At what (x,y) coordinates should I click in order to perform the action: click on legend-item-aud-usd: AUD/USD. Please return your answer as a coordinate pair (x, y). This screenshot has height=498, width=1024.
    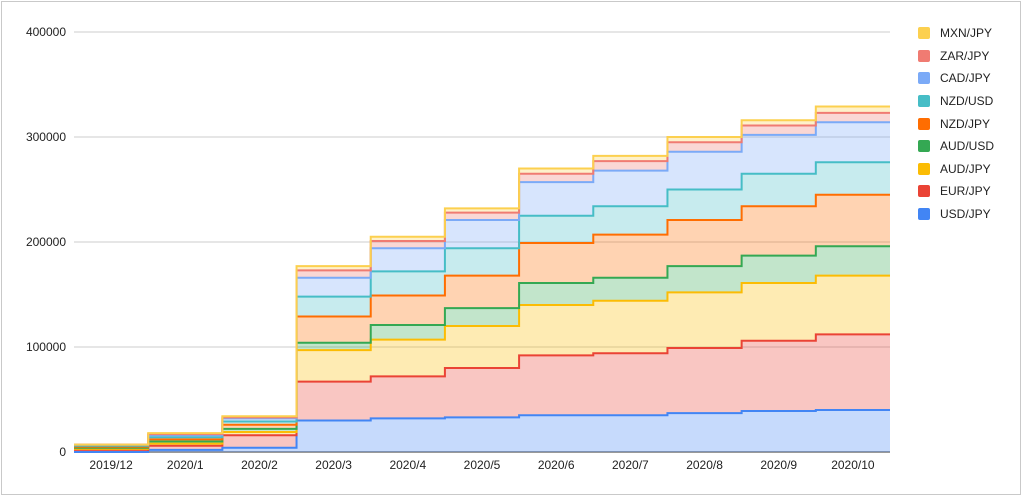
    Looking at the image, I should click on (968, 146).